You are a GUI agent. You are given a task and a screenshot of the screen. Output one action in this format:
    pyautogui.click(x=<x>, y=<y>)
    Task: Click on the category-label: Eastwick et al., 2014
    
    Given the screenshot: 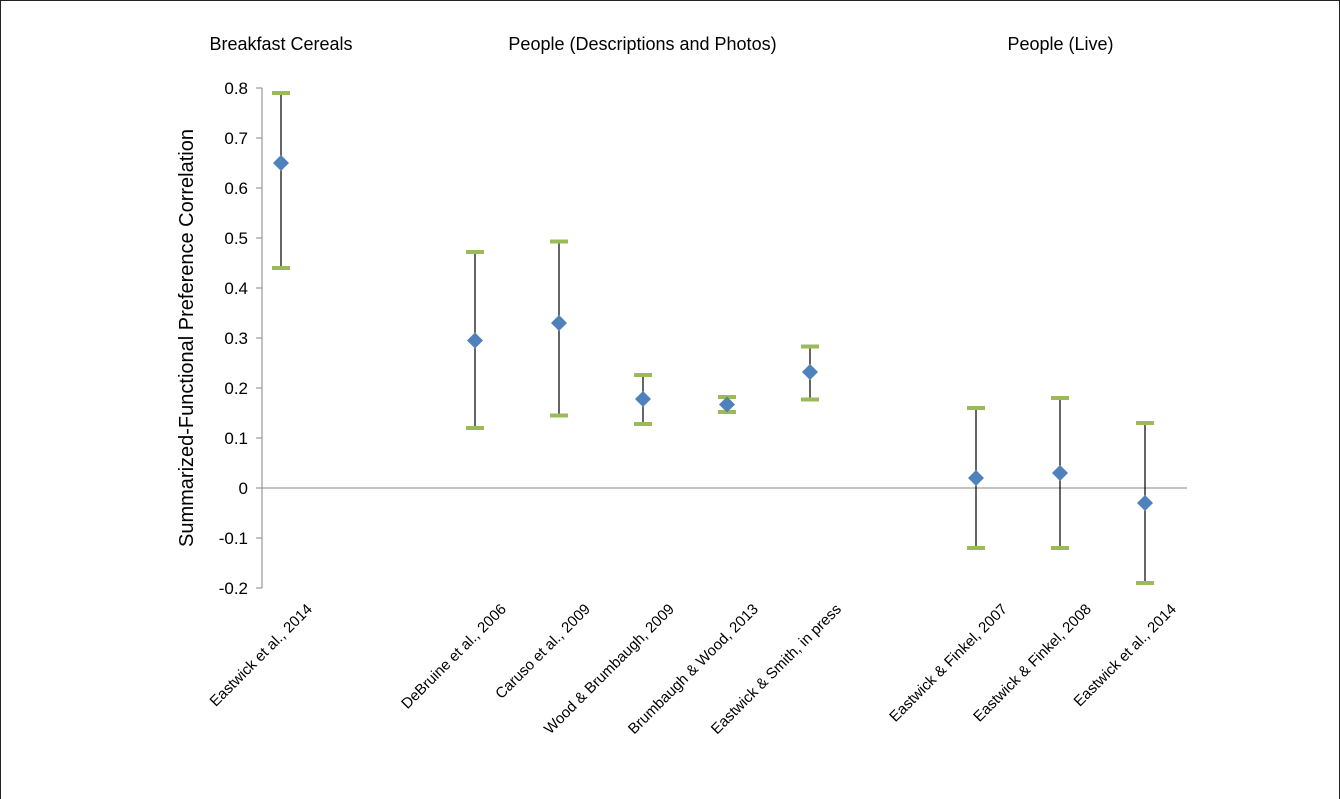 What is the action you would take?
    pyautogui.click(x=261, y=655)
    